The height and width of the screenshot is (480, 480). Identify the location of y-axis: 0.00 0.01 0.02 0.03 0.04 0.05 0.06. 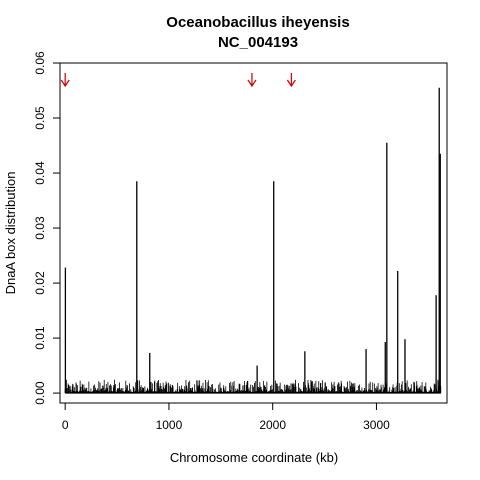
(46, 228).